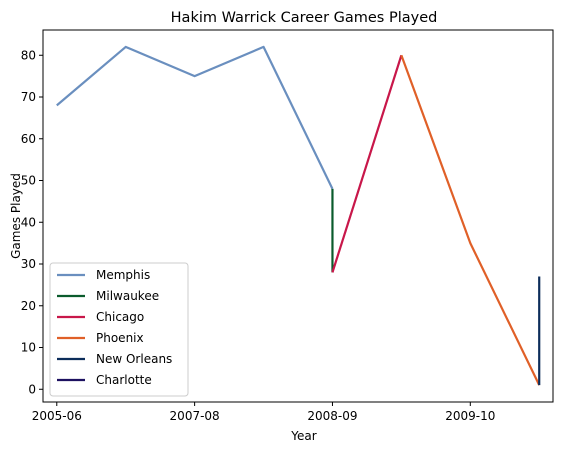  I want to click on legend-label-3: Phoenix, so click(120, 338).